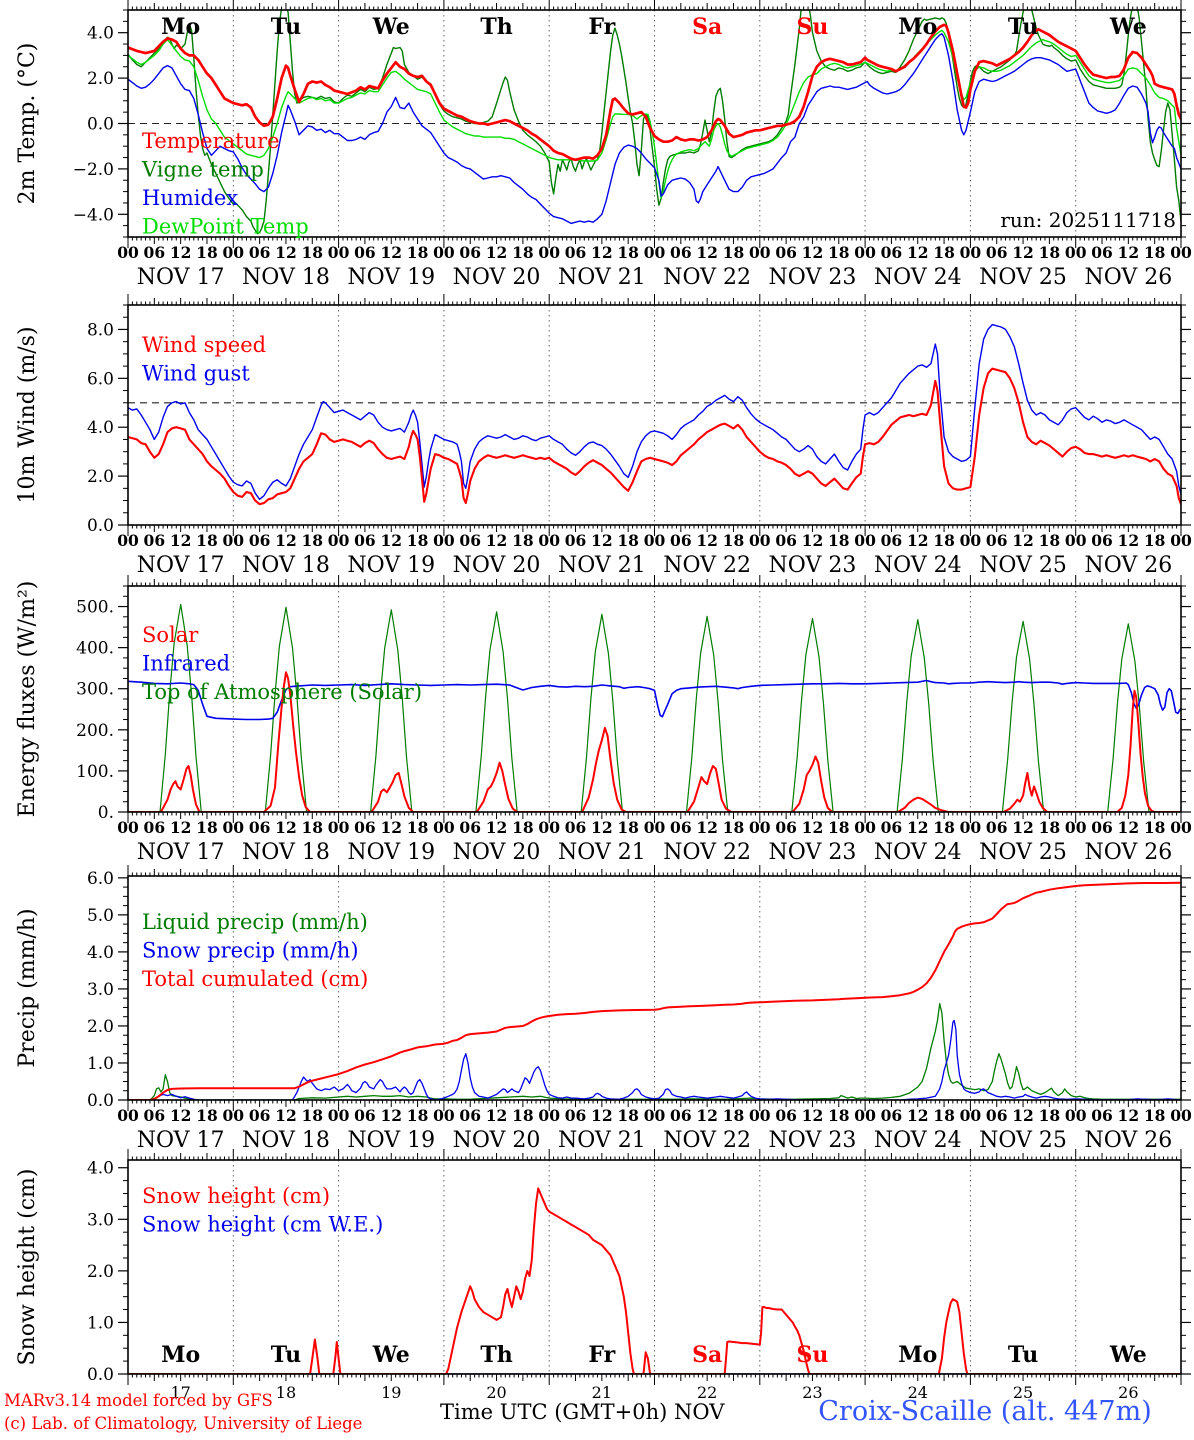 The image size is (1194, 1440). Describe the element at coordinates (654, 114) in the screenshot. I see `series-dewpoint-temp` at that location.